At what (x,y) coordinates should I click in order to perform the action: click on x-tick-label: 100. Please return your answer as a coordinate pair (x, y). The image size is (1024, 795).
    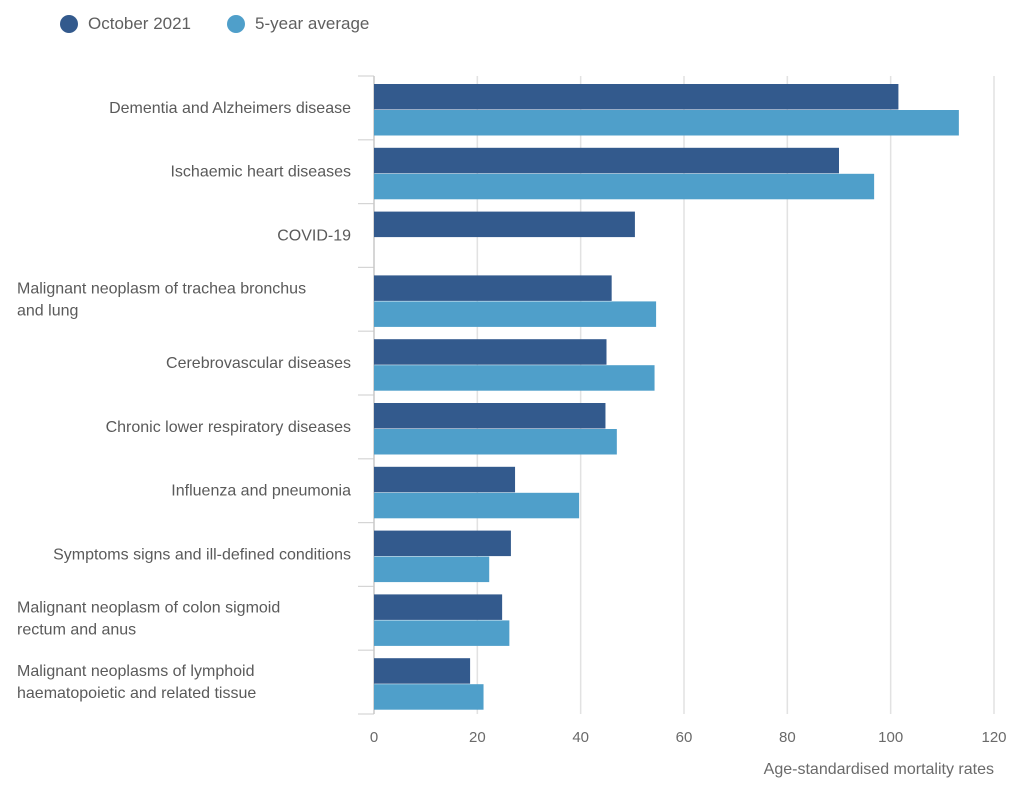
    Looking at the image, I should click on (890, 737).